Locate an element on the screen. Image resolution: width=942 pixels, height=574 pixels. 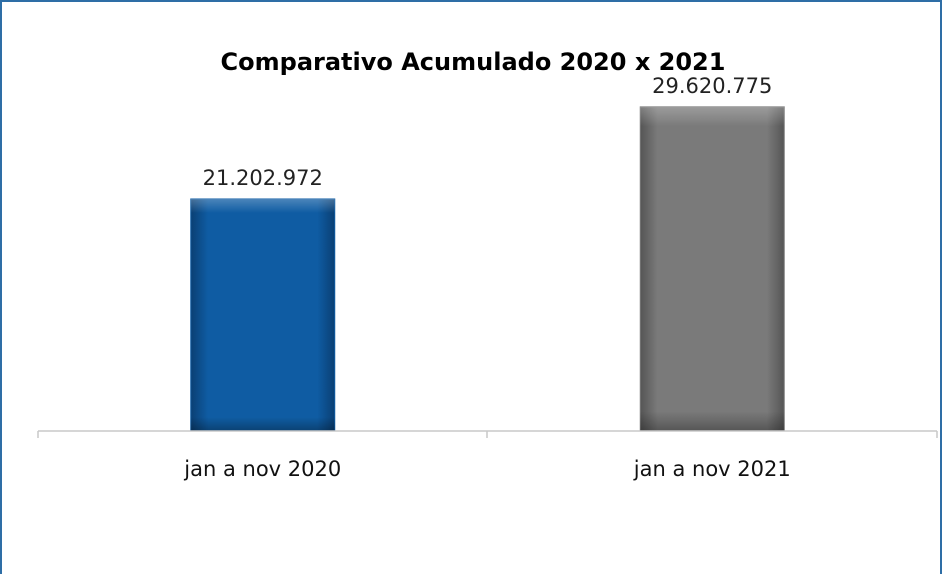
data-label: 29.620.775 is located at coordinates (712, 86).